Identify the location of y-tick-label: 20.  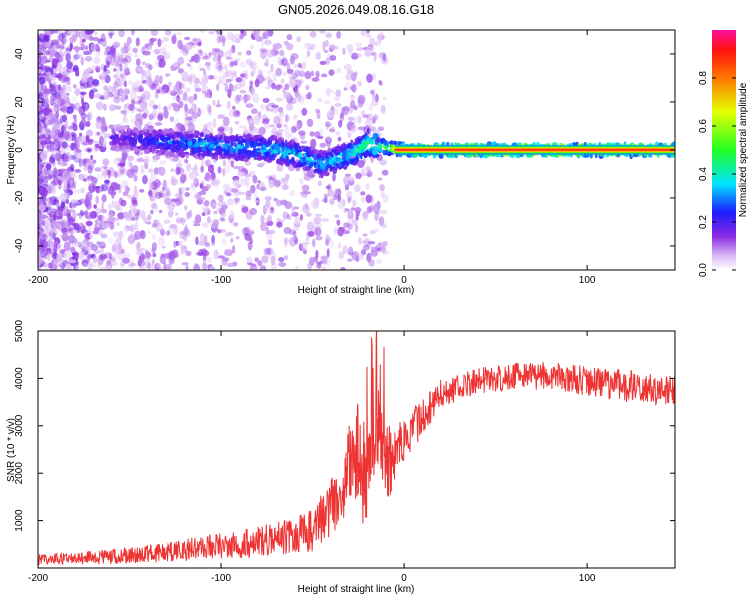
(19, 102).